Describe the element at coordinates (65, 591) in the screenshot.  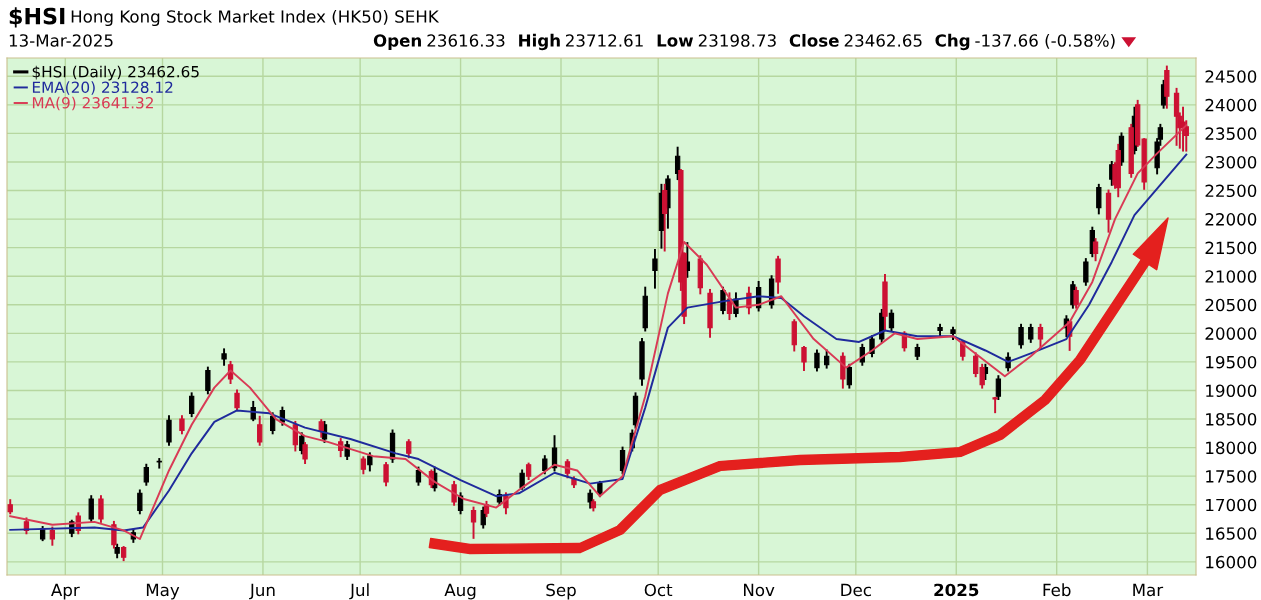
I see `x-tick-label: Apr` at that location.